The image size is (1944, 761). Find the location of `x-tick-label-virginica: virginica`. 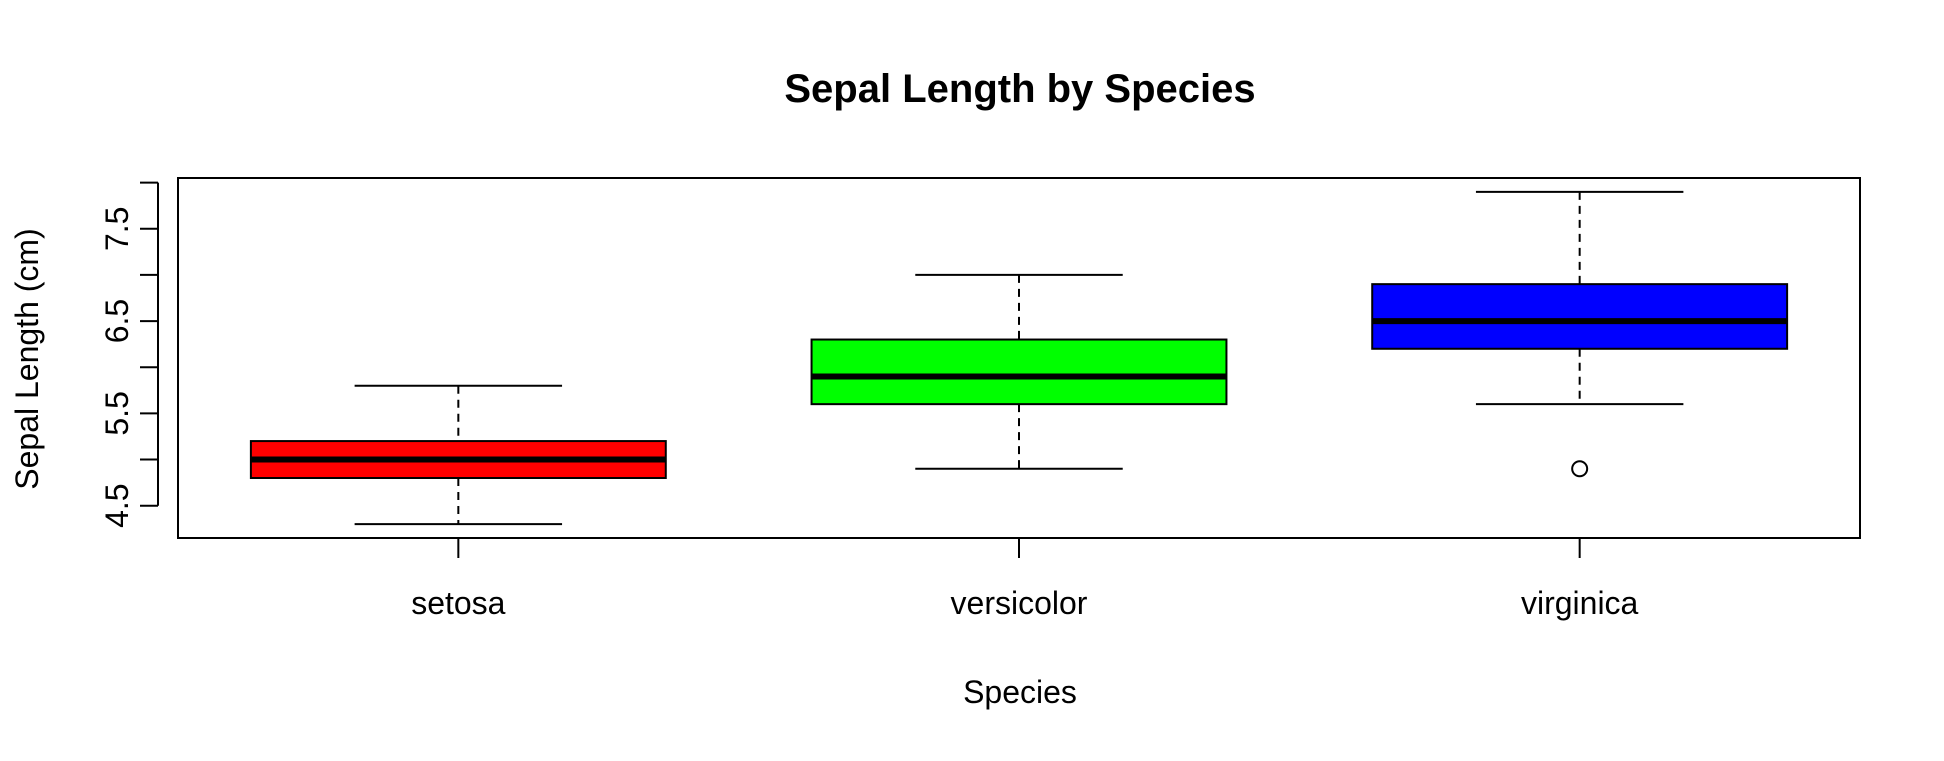

x-tick-label-virginica: virginica is located at coordinates (1580, 603).